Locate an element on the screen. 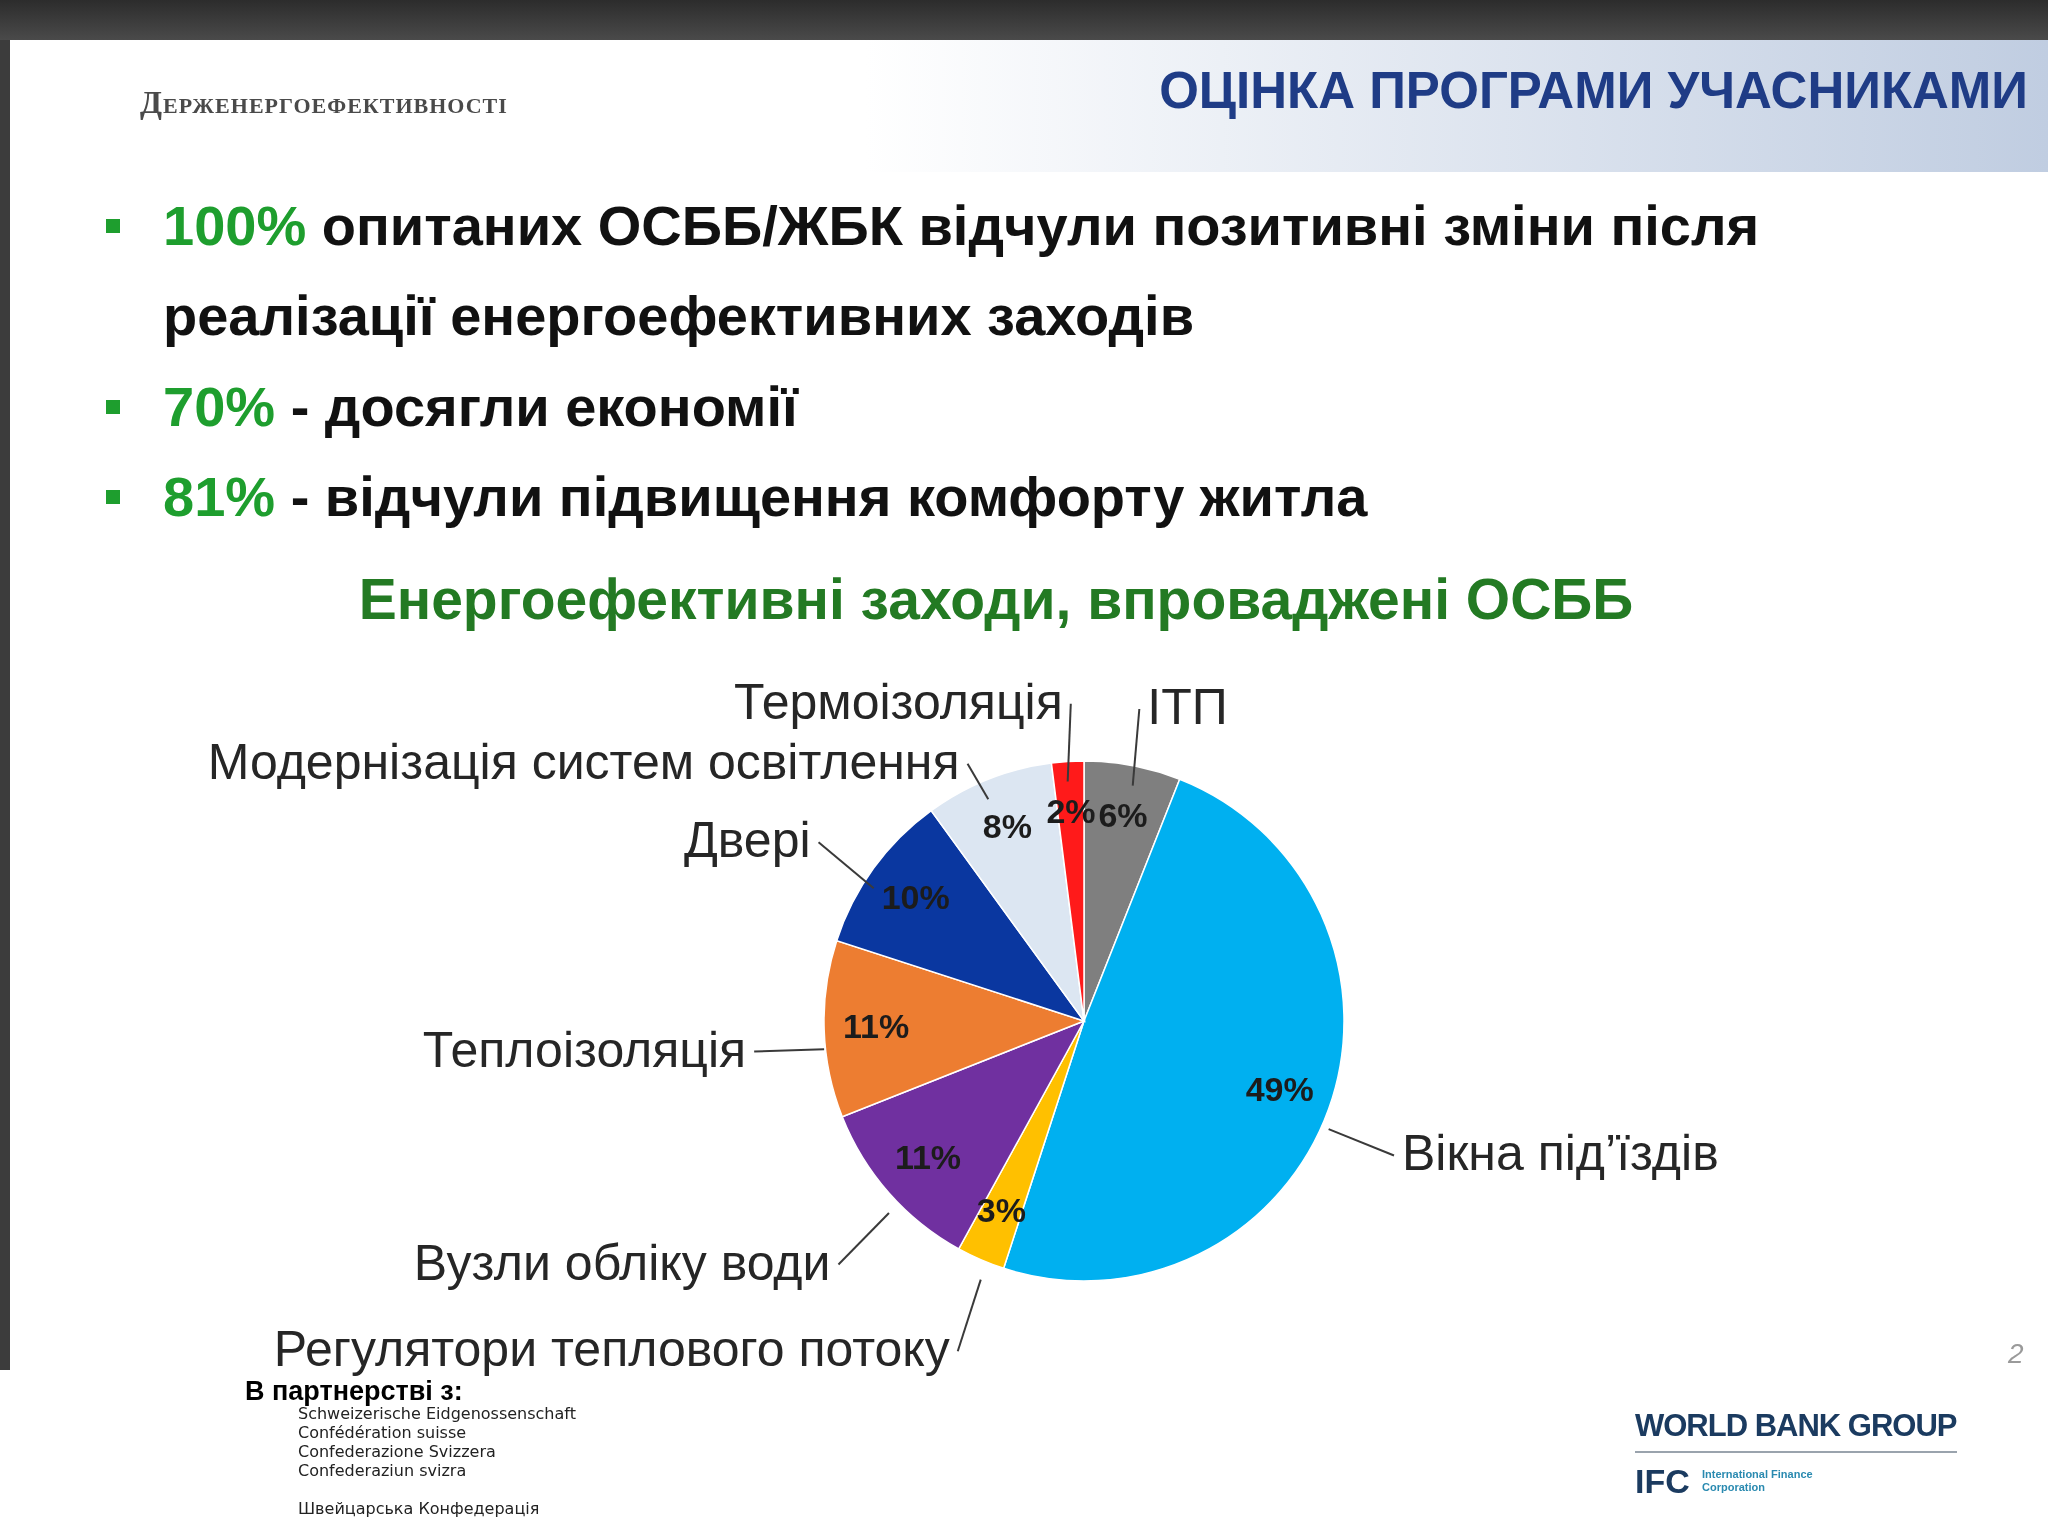  text: 2 is located at coordinates (2016, 1354).